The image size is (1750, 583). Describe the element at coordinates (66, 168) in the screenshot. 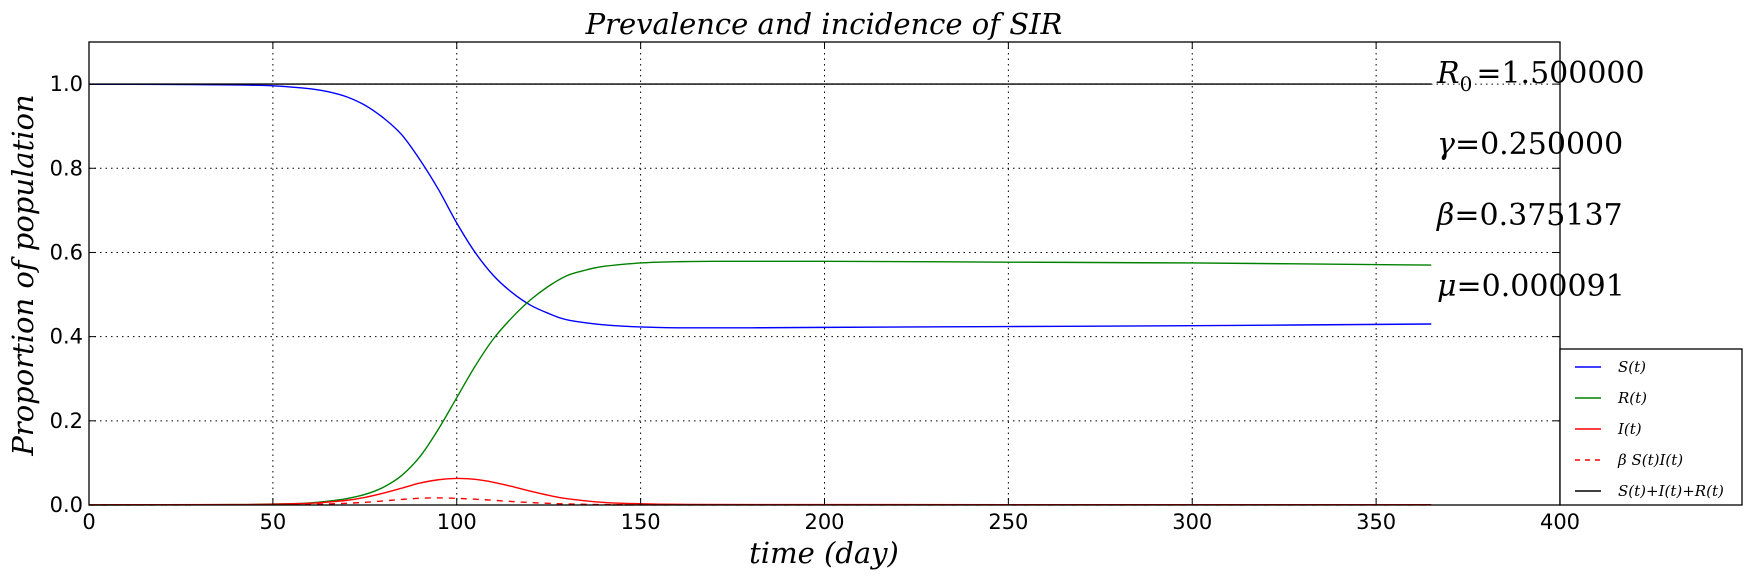

I see `y-tick-label: 0.8` at that location.